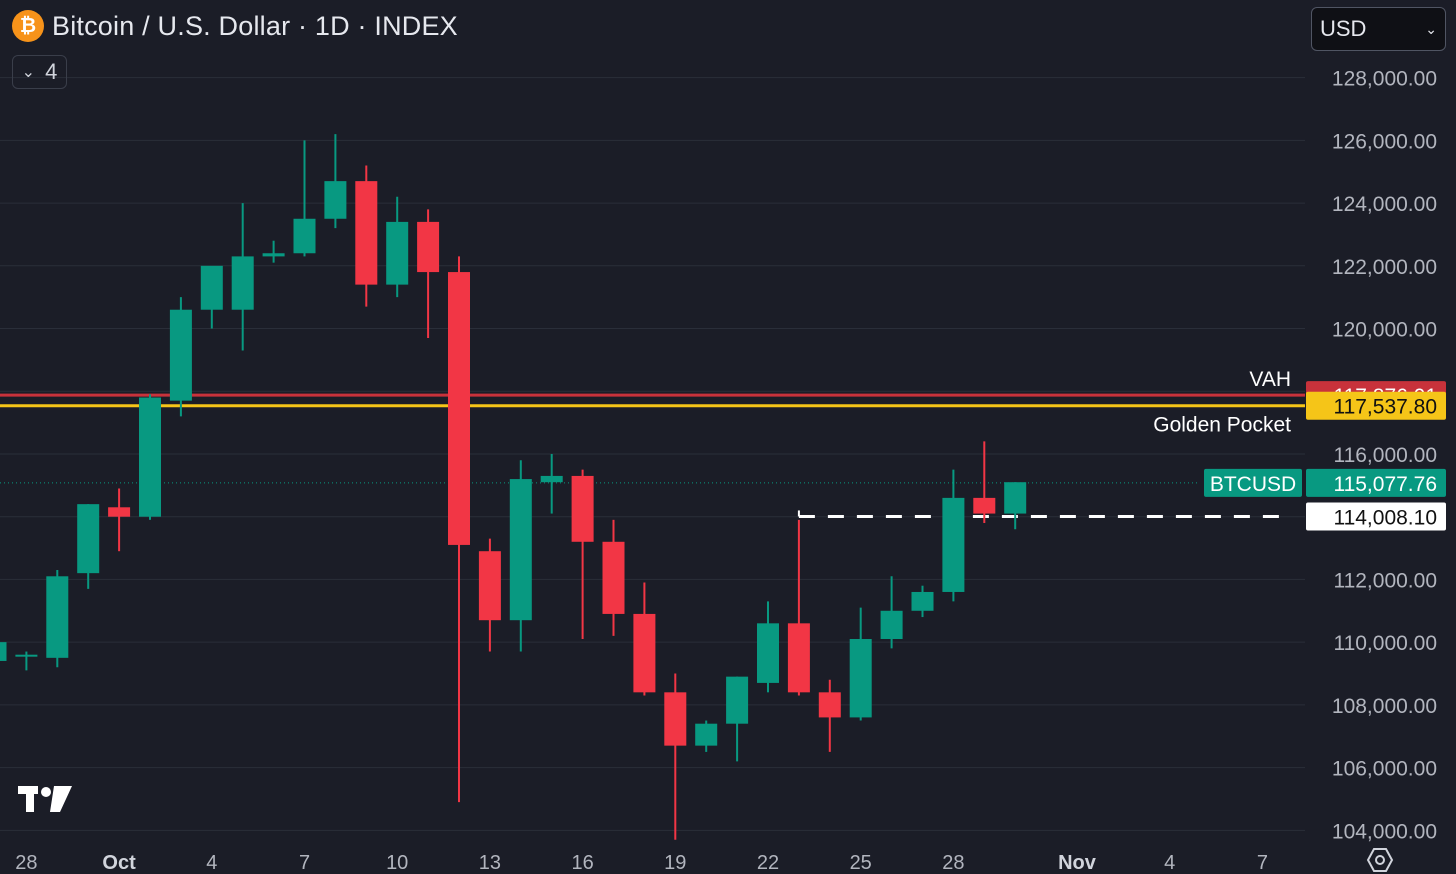 This screenshot has width=1456, height=874. What do you see at coordinates (1077, 863) in the screenshot?
I see `time-tick-label: Nov` at bounding box center [1077, 863].